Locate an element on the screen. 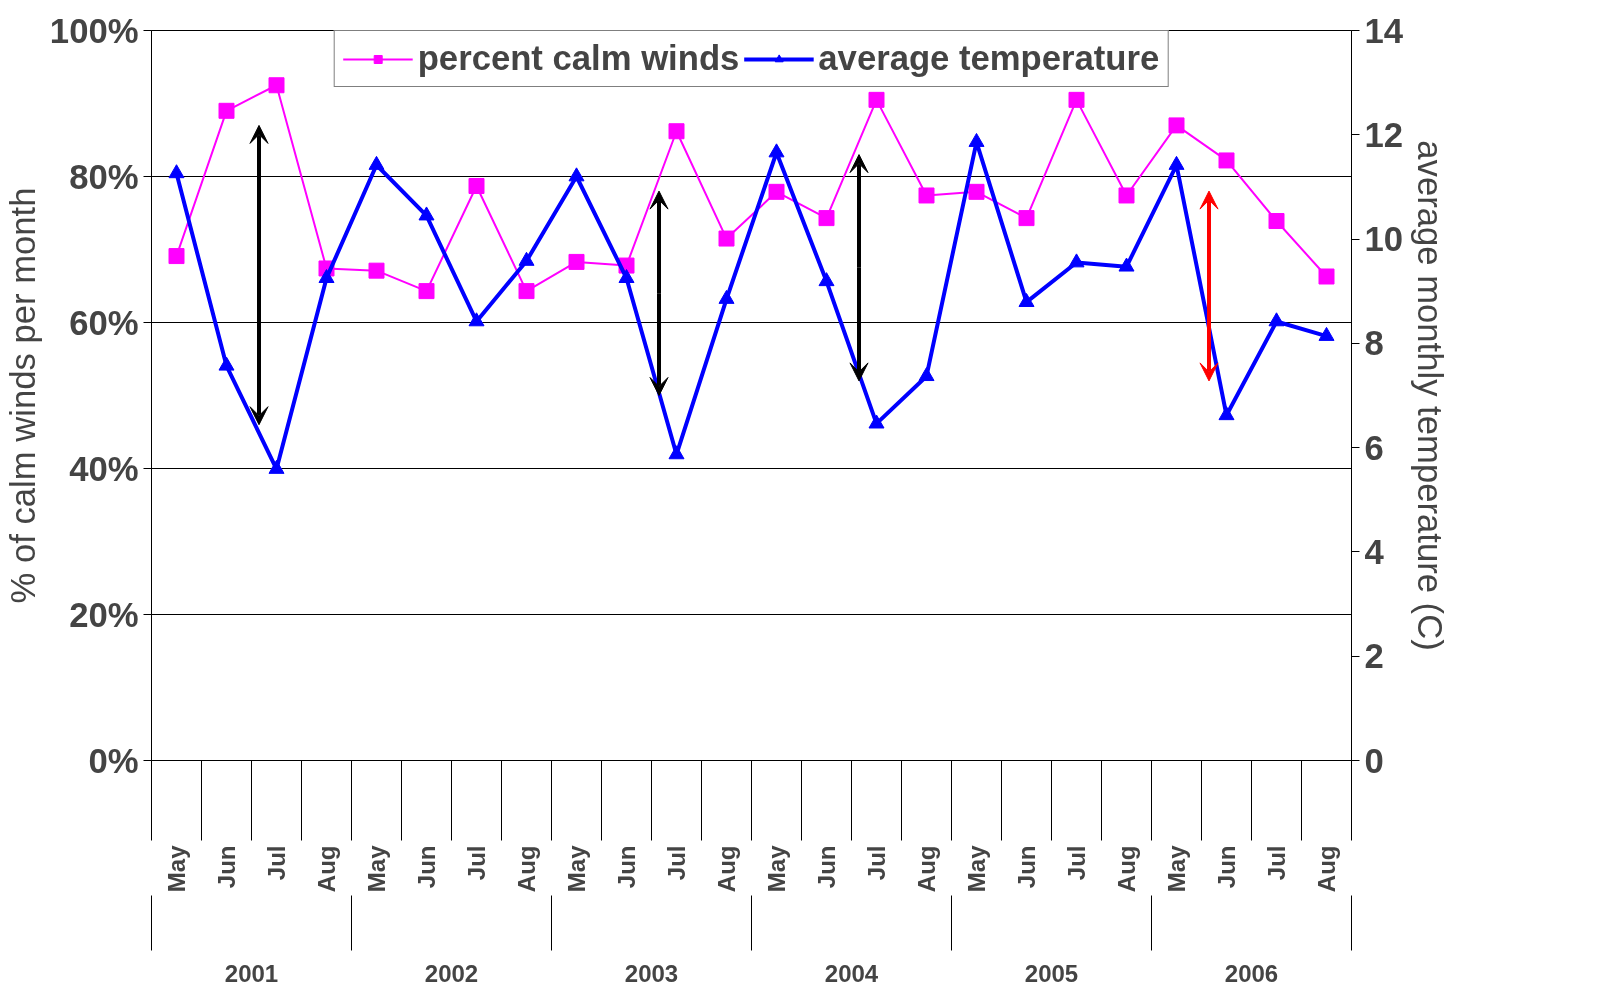 The image size is (1609, 989). text: 2004 is located at coordinates (851, 973).